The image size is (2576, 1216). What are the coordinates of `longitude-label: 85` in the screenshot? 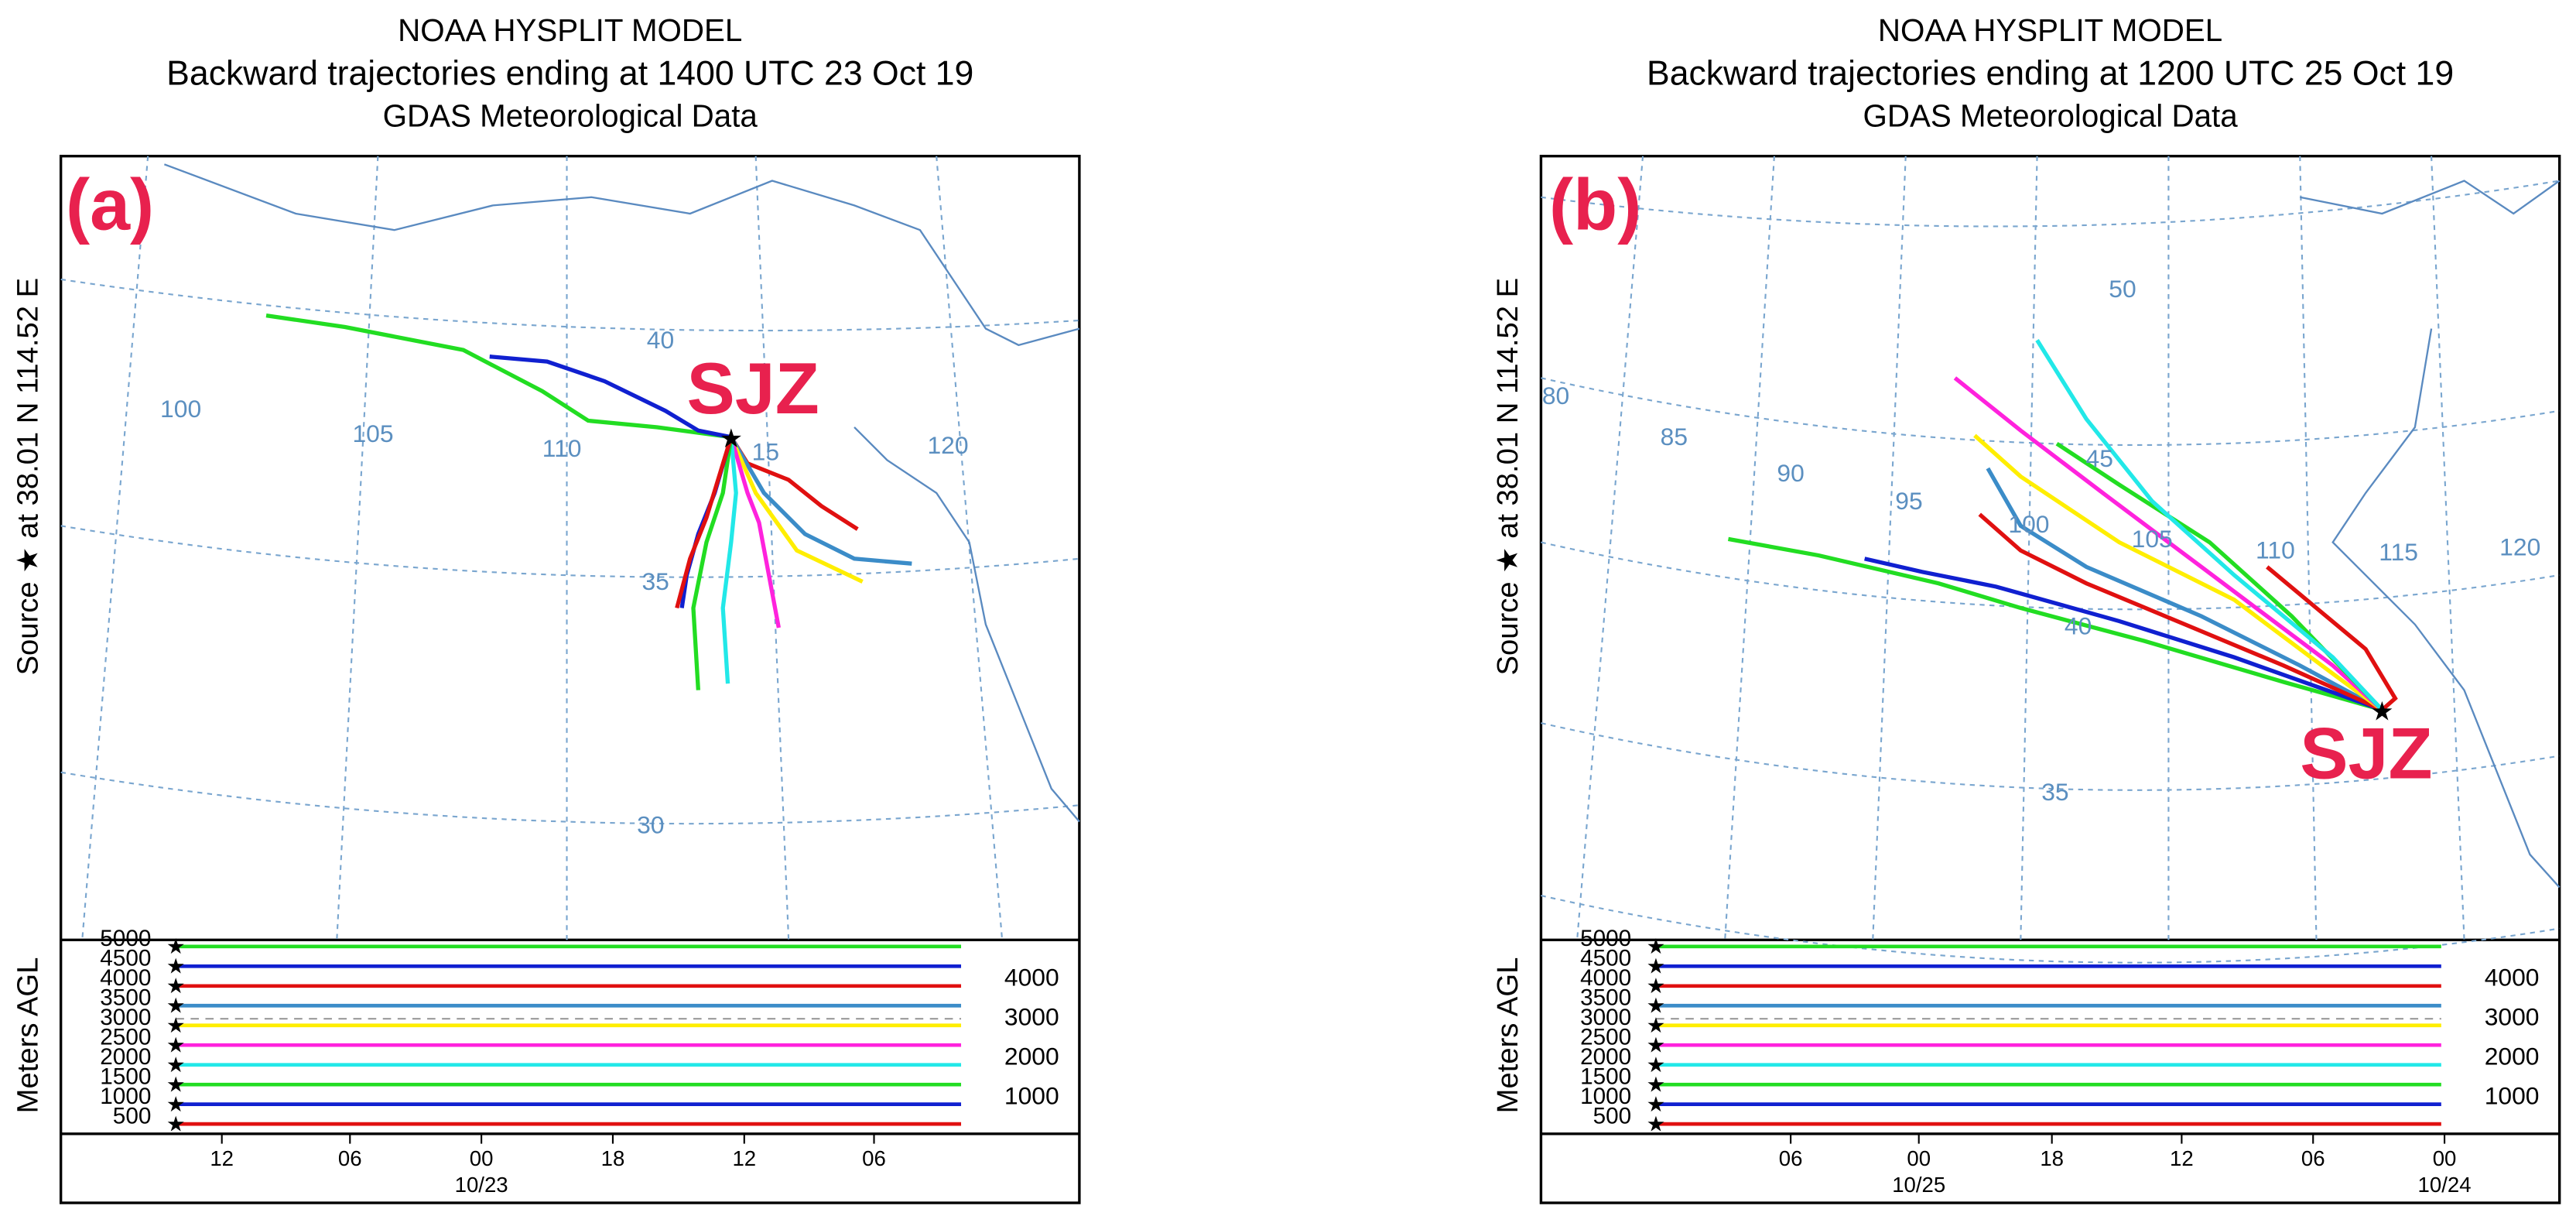 It's located at (1675, 437).